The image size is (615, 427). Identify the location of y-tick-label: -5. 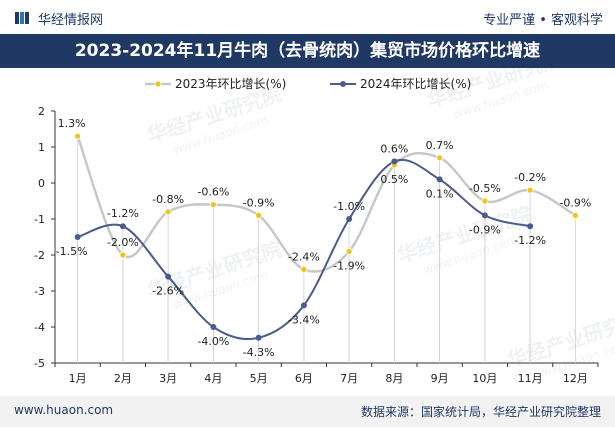
(39, 363).